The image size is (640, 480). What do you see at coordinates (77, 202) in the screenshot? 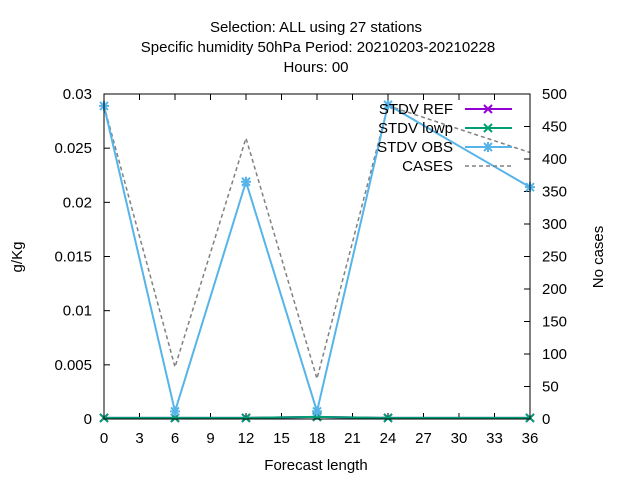
I see `y-tick-label: 0.02` at bounding box center [77, 202].